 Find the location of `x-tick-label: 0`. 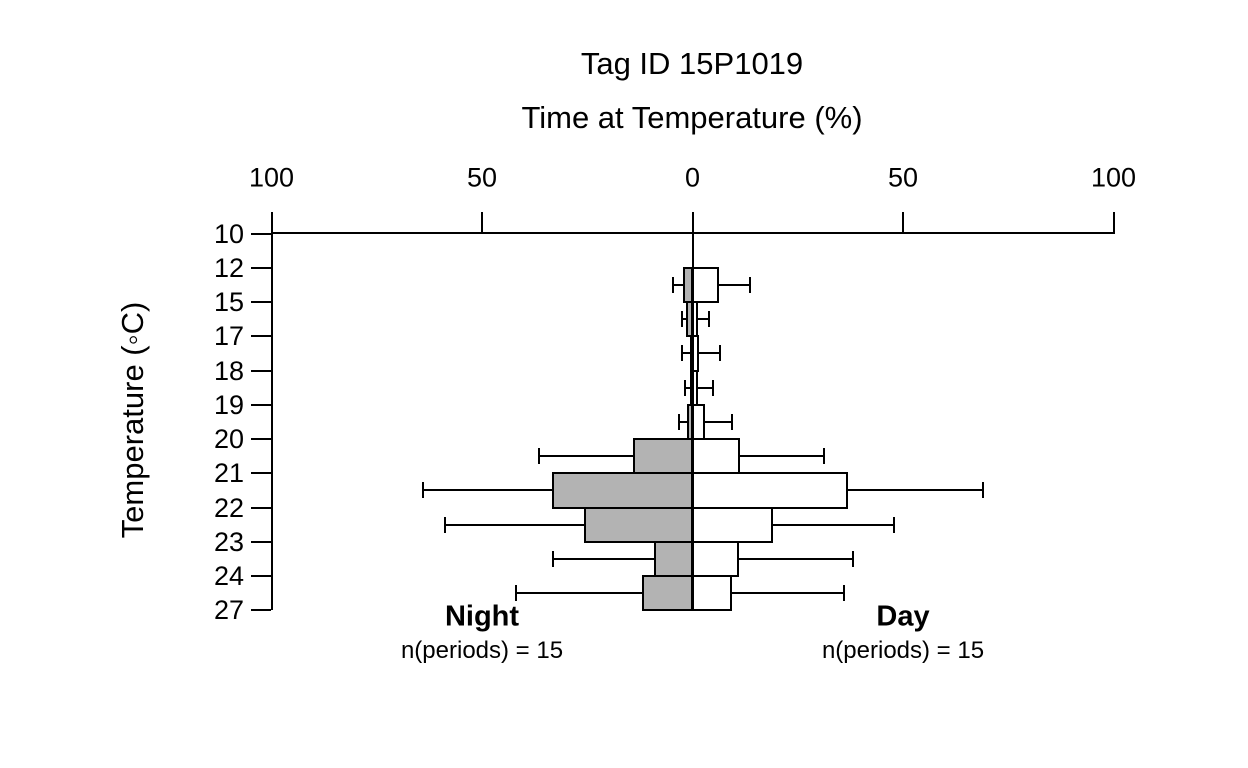

x-tick-label: 0 is located at coordinates (692, 177).